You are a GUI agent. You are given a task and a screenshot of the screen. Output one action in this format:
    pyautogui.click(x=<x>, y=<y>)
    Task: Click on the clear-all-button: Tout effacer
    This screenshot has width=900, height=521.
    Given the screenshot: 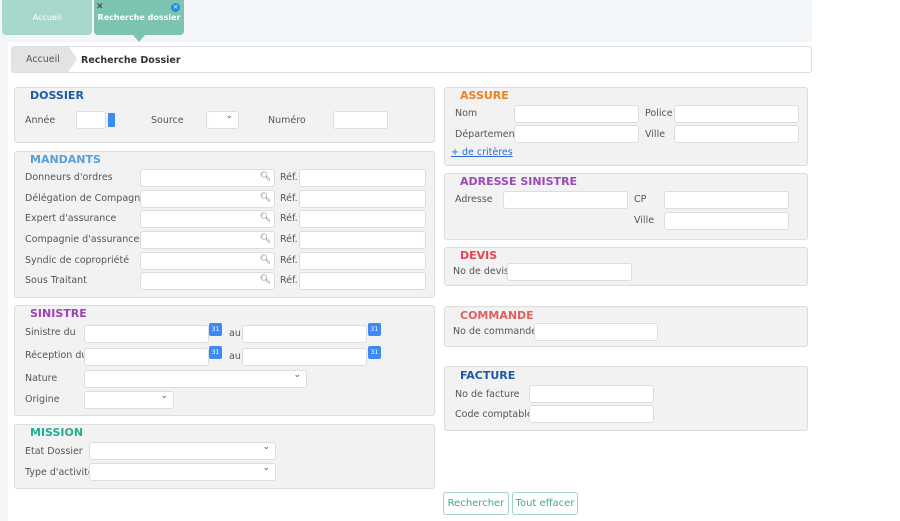 What is the action you would take?
    pyautogui.click(x=545, y=503)
    